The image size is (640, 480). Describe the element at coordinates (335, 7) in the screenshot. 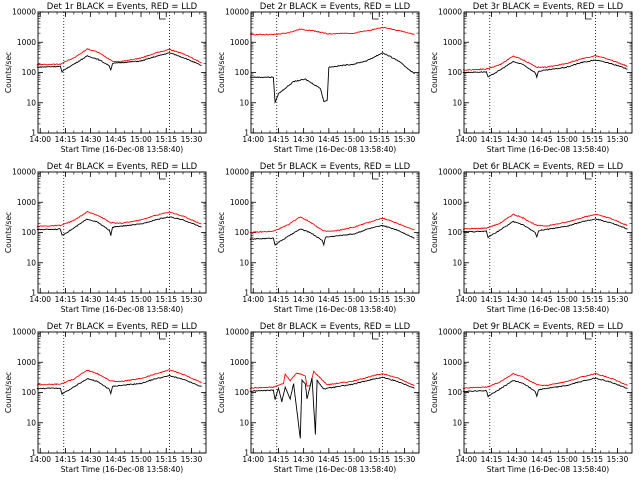

I see `panel-title: Det 2r BLACK = Events, RED = LLD` at that location.